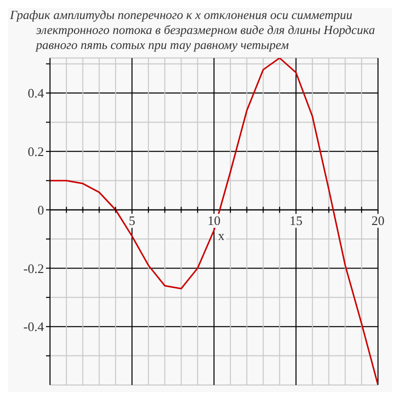 This screenshot has width=400, height=400. What do you see at coordinates (33, 326) in the screenshot?
I see `y-tick-label: -0.4` at bounding box center [33, 326].